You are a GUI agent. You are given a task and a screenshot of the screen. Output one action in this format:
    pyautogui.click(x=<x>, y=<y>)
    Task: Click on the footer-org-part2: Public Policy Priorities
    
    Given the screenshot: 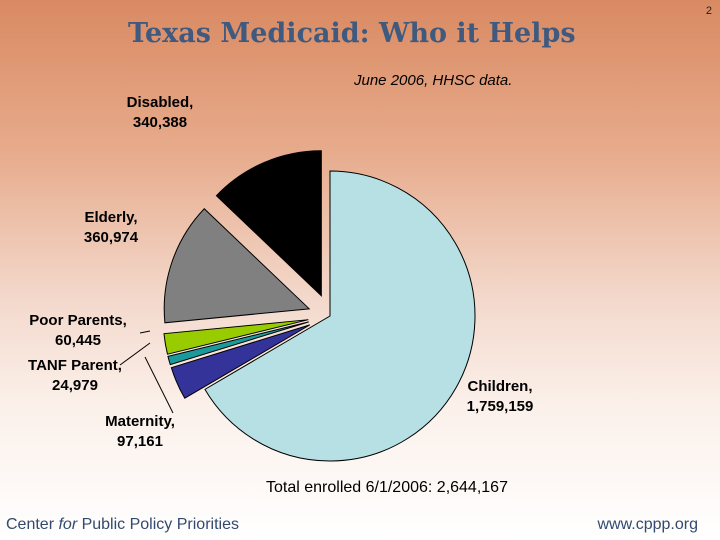 What is the action you would take?
    pyautogui.click(x=158, y=524)
    